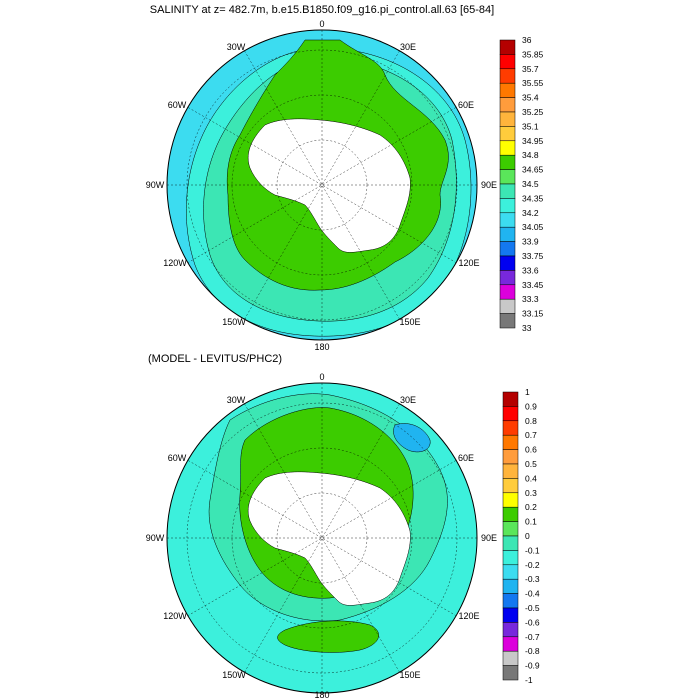 The height and width of the screenshot is (700, 700). Describe the element at coordinates (532, 565) in the screenshot. I see `colorbar-label: -0.2` at that location.